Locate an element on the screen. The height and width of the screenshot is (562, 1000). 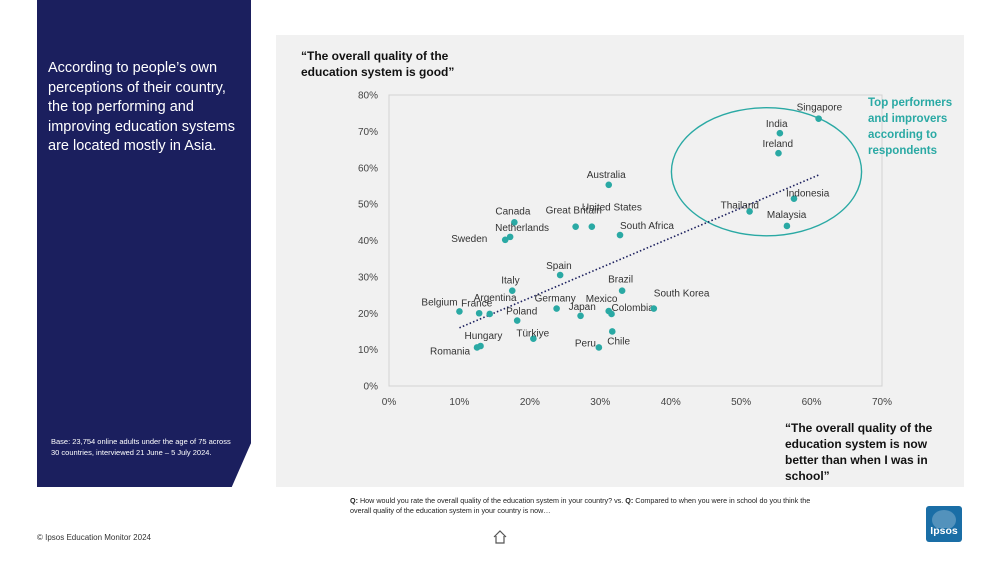
point-romania is located at coordinates (477, 347).